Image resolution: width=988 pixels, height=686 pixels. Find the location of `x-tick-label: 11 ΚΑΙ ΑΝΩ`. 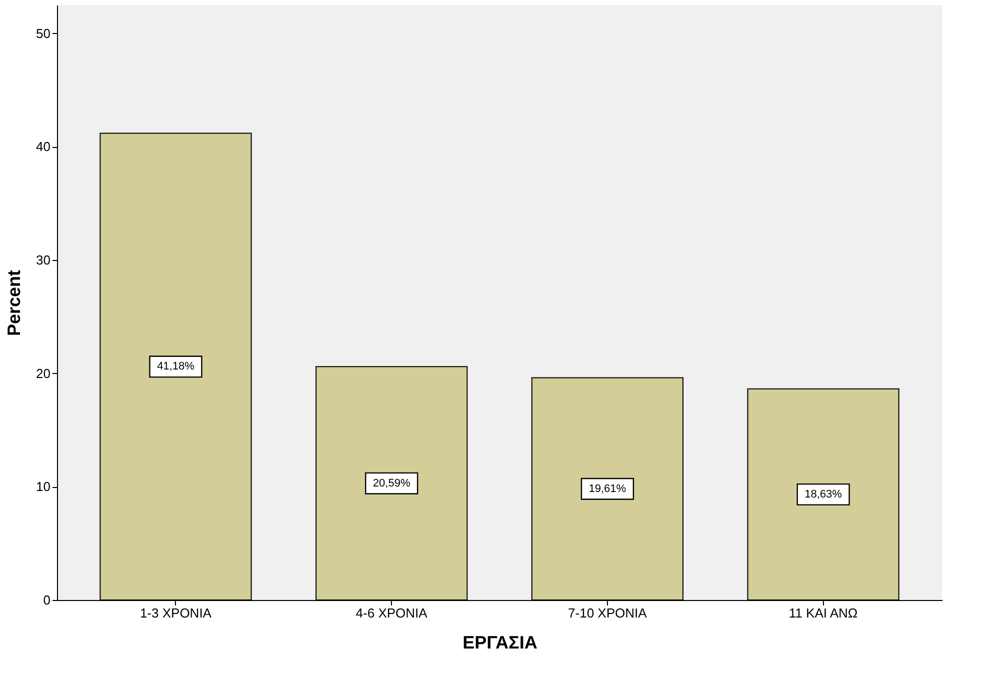

x-tick-label: 11 ΚΑΙ ΑΝΩ is located at coordinates (823, 613).